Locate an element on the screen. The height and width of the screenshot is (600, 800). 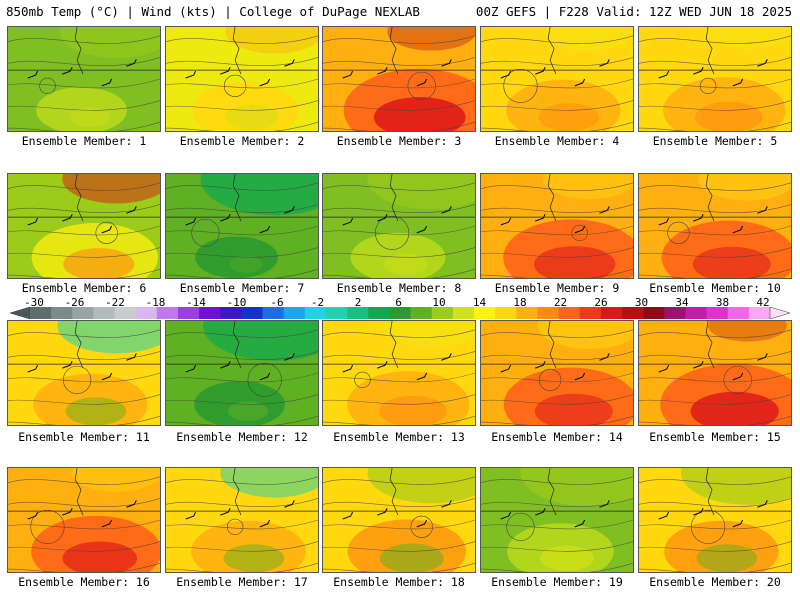
colorbar-tick-label: 42 is located at coordinates (763, 302).